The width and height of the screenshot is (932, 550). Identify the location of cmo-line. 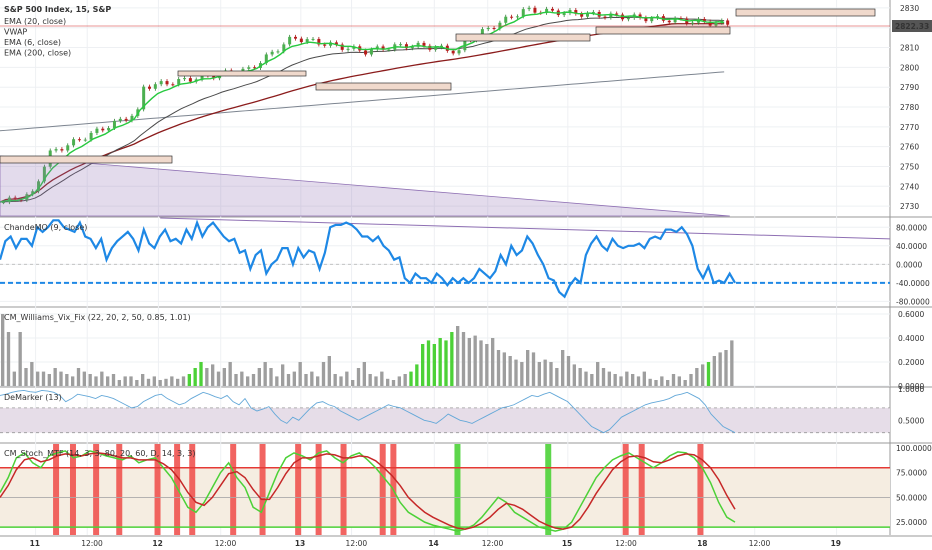
(368, 259).